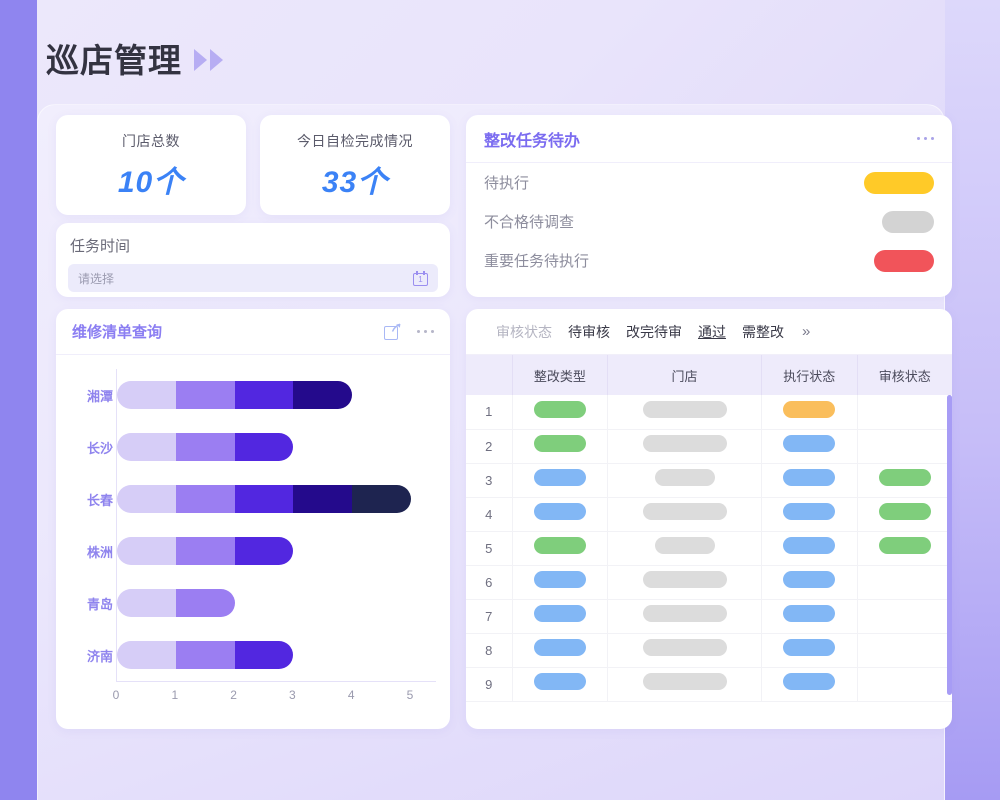 The image size is (1000, 800). Describe the element at coordinates (806, 331) in the screenshot. I see `filter-more-icon: »` at that location.